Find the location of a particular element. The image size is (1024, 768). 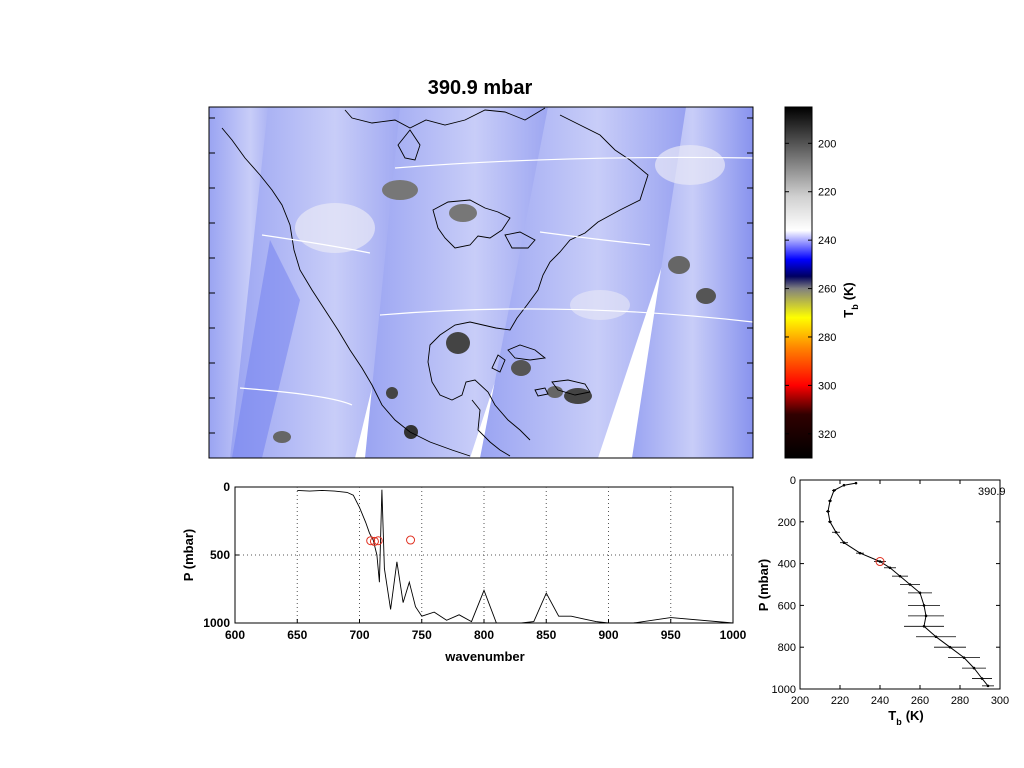

spectrum-y-ticks: 0 500 1000 is located at coordinates (221, 555).